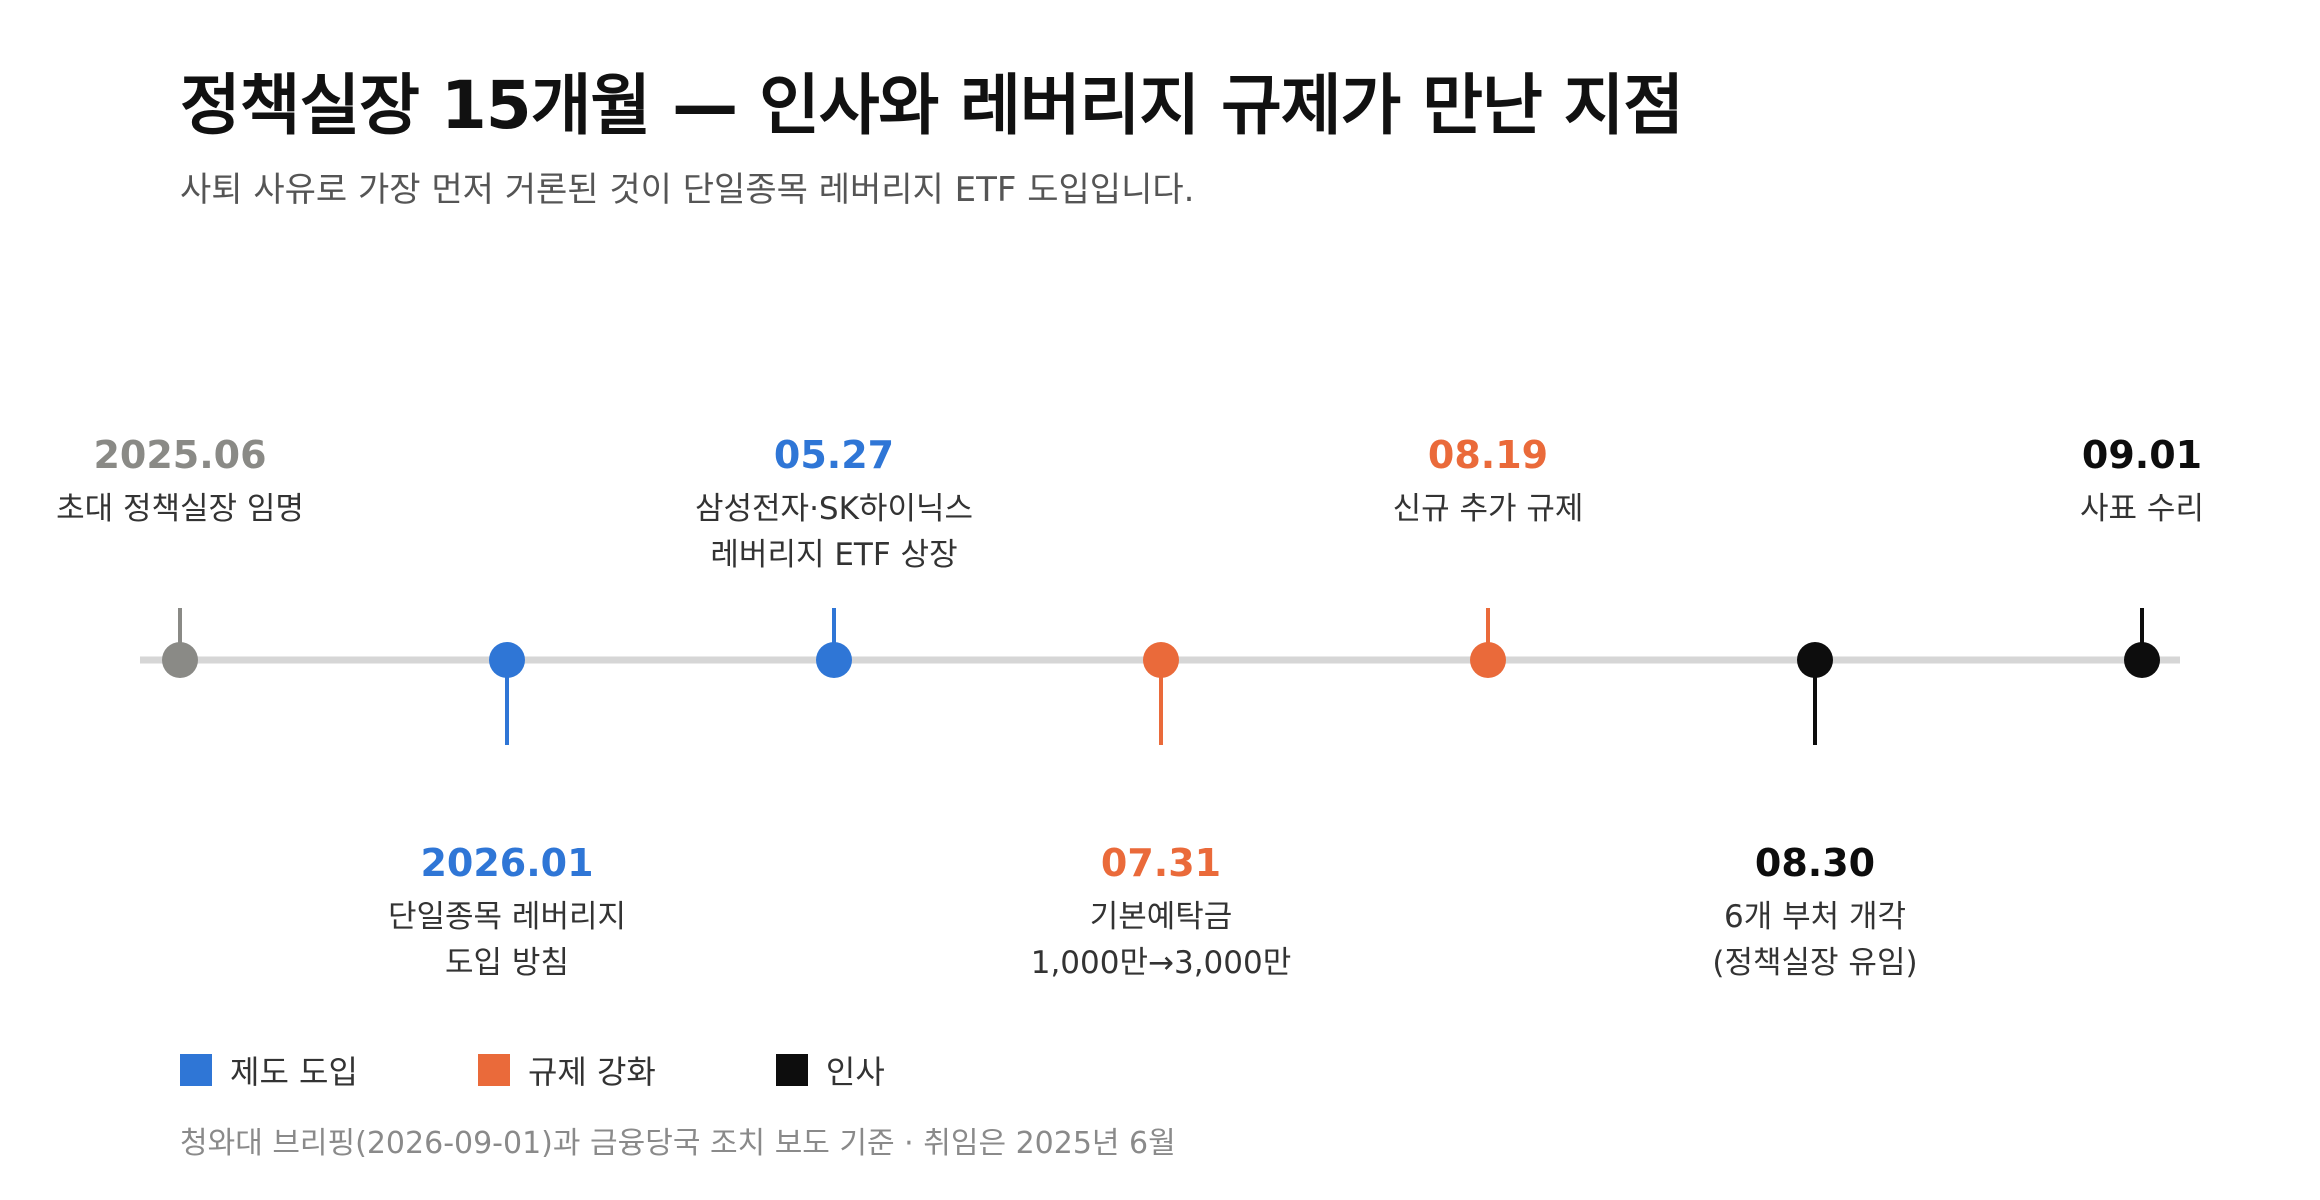  Describe the element at coordinates (791, 1070) in the screenshot. I see `legend-swatch-personnel` at that location.